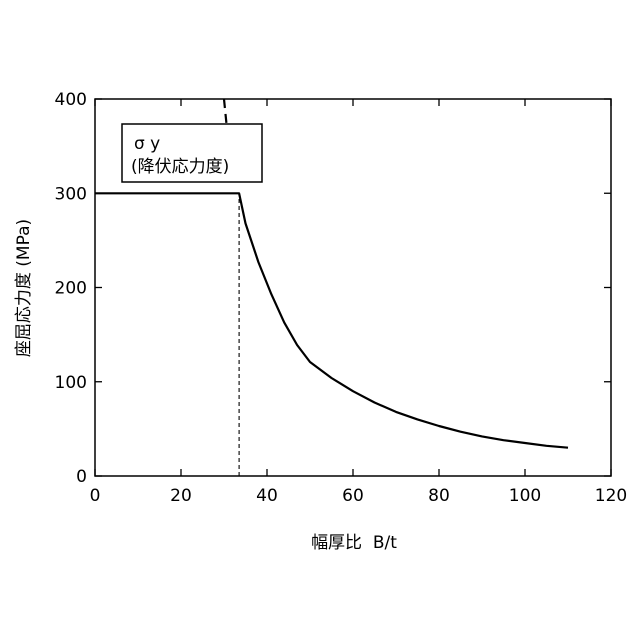 The height and width of the screenshot is (640, 640). What do you see at coordinates (180, 167) in the screenshot?
I see `annotation-line2: (降伏応力度)` at bounding box center [180, 167].